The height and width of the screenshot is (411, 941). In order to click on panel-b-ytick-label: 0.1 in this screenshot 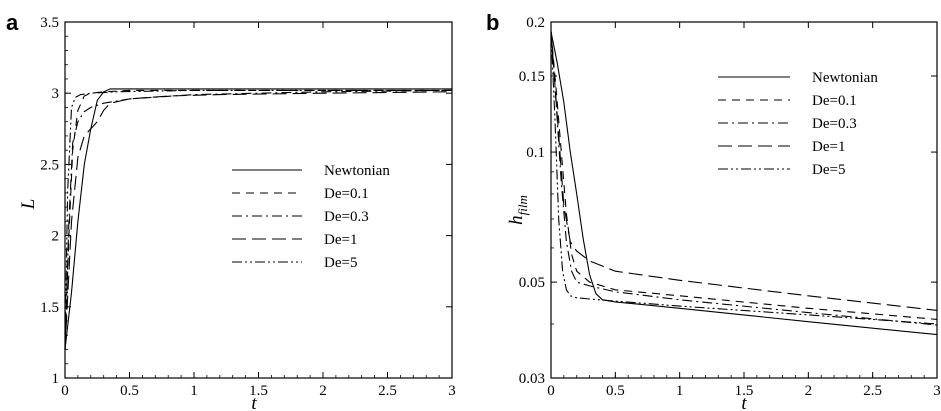, I will do `click(535, 153)`.